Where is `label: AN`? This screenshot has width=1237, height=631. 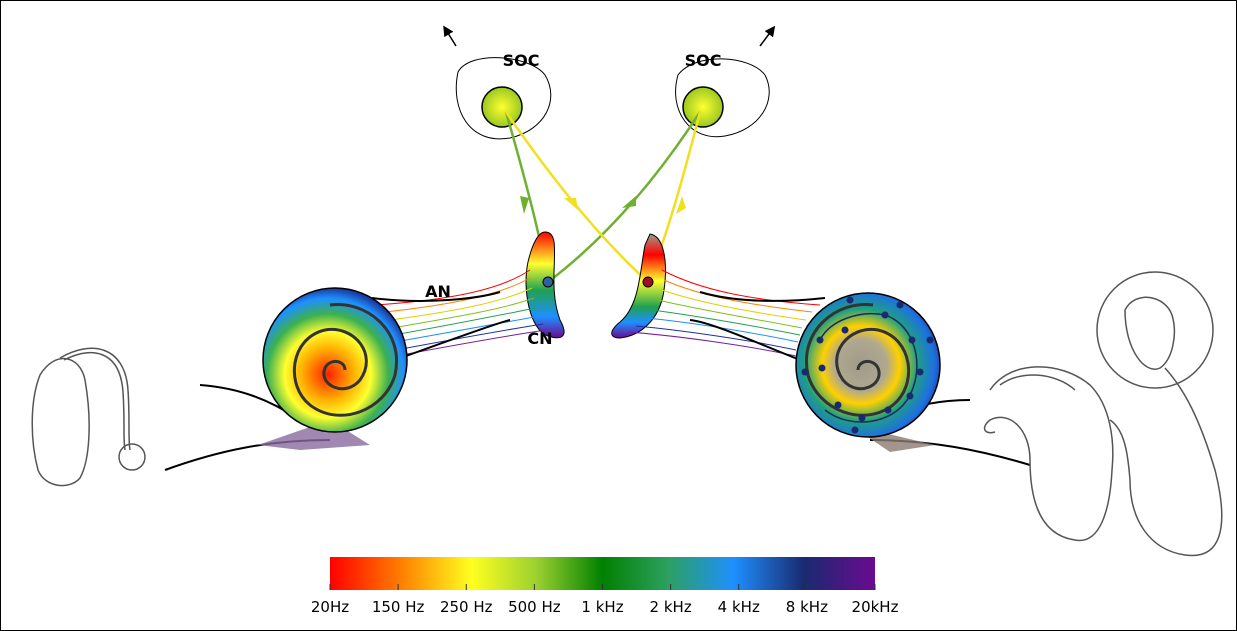 label: AN is located at coordinates (438, 291).